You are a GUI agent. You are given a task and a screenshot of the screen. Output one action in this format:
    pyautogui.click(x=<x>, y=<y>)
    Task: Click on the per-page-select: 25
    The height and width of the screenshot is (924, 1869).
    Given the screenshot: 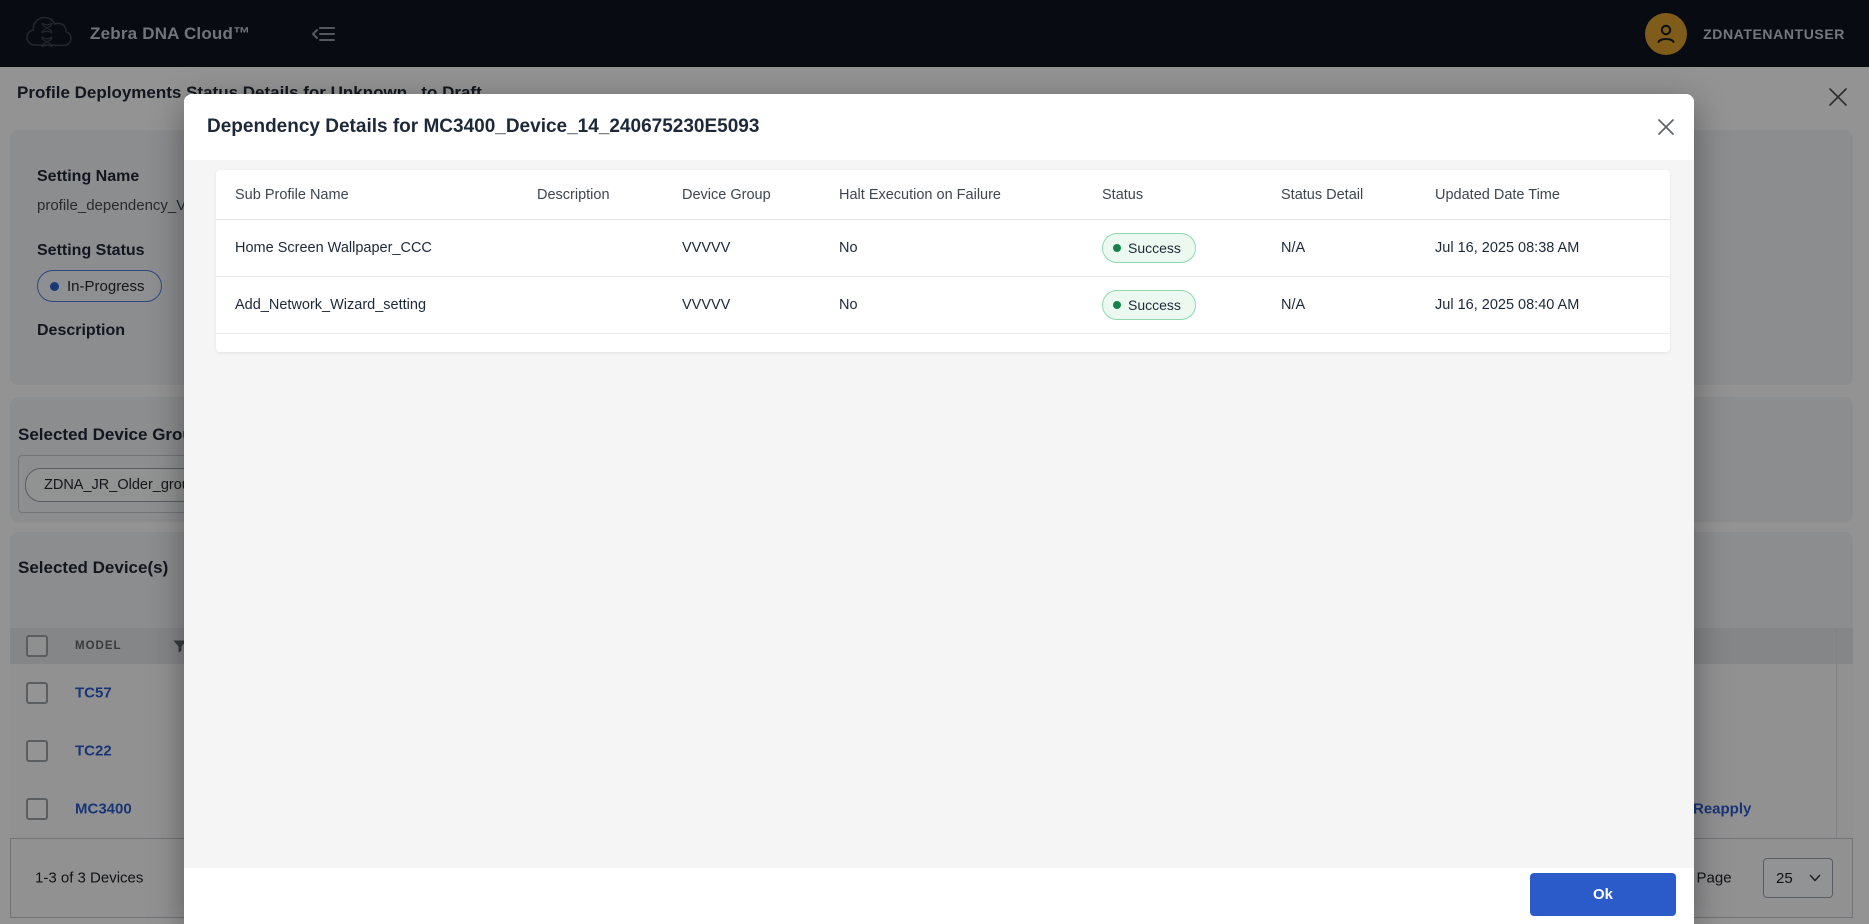 What is the action you would take?
    pyautogui.click(x=1798, y=878)
    